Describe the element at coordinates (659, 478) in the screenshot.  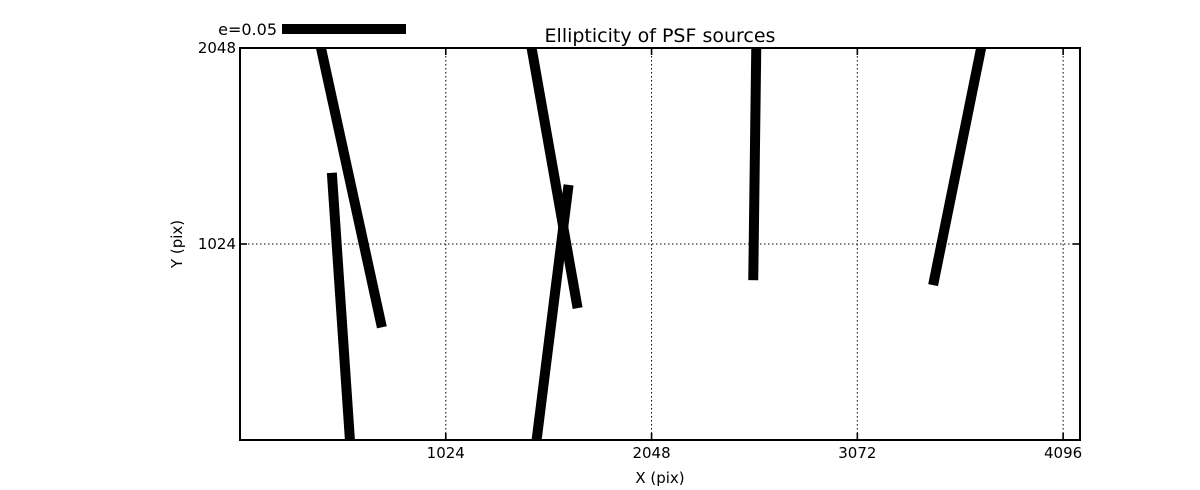
I see `x-axis-label: X (pix)` at that location.